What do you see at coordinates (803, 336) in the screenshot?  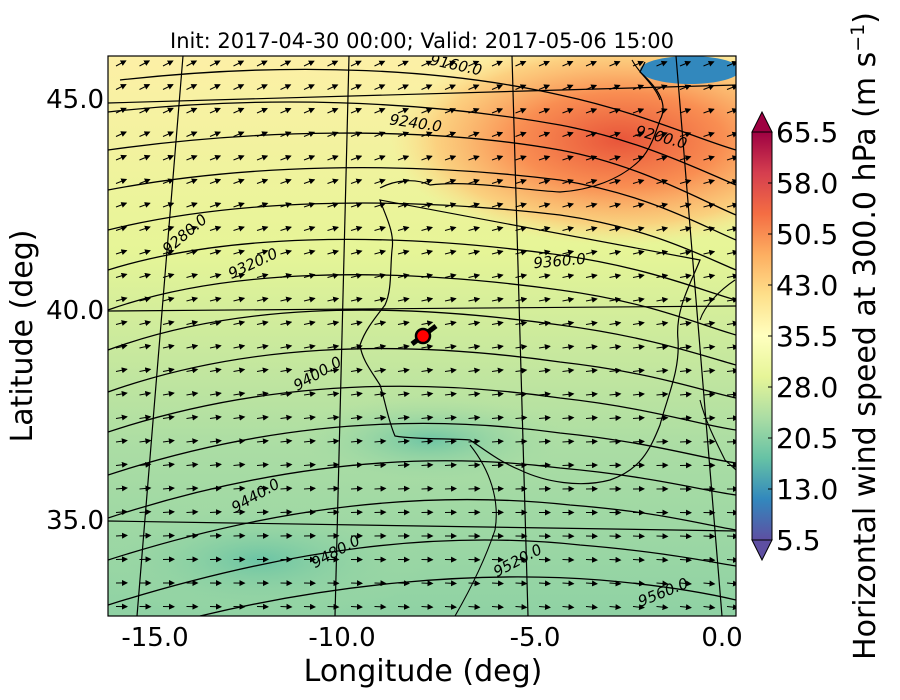 I see `colorbar-ticks: 65.5 58.0 50.5 43.0 35.5 28.0 20.5 13.0 5.5` at bounding box center [803, 336].